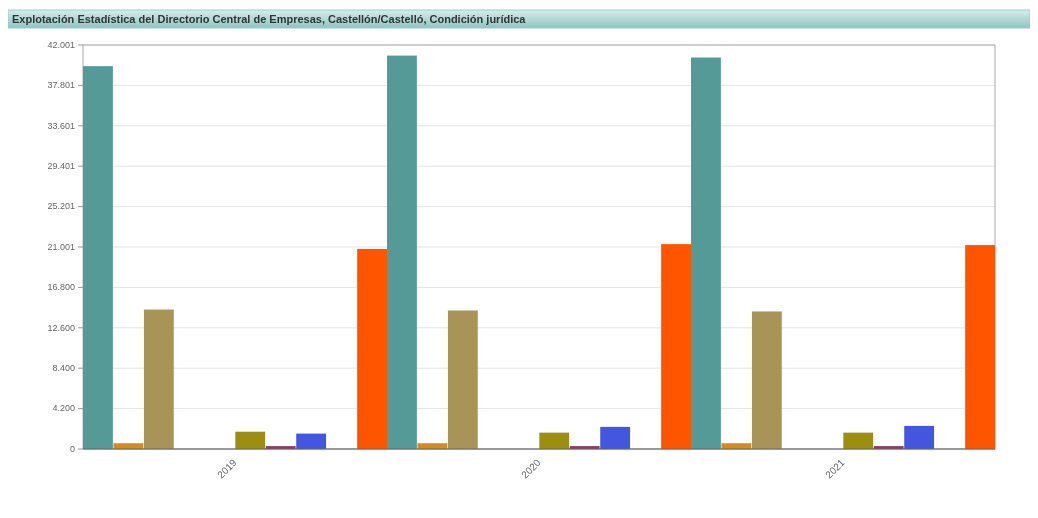  I want to click on y-tick-label: 33.601, so click(61, 125).